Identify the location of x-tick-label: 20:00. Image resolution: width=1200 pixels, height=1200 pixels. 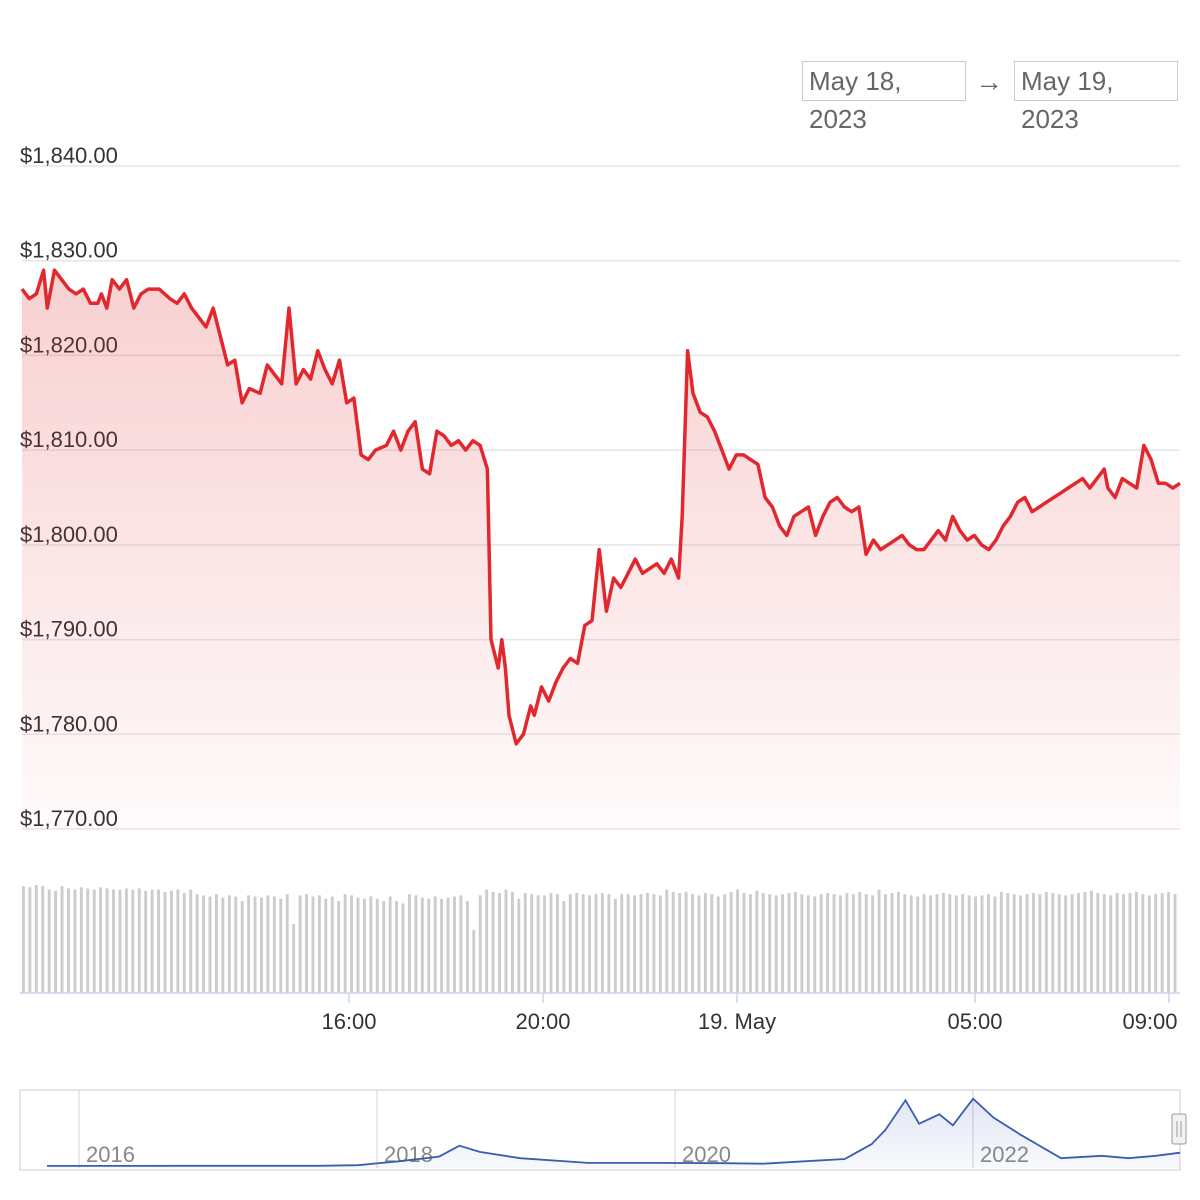
(542, 1021).